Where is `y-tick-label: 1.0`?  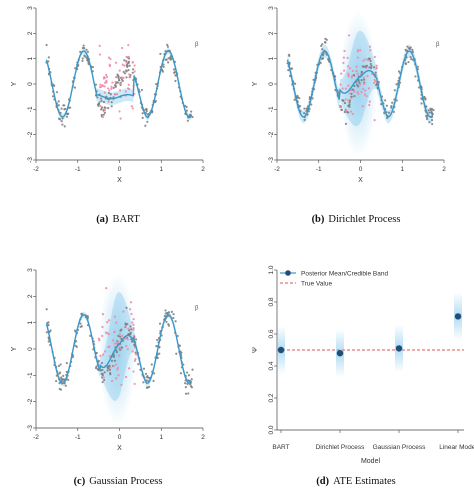 y-tick-label: 1.0 is located at coordinates (271, 269).